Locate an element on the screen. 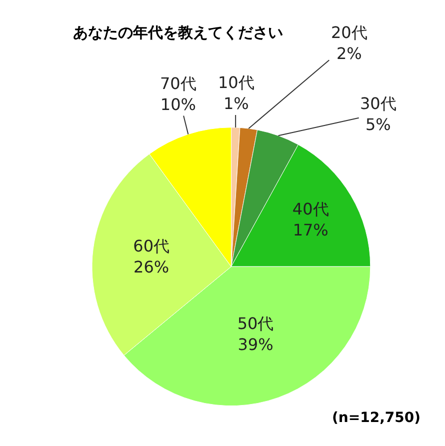 Image resolution: width=445 pixels, height=446 pixels. data-label: 17% is located at coordinates (310, 230).